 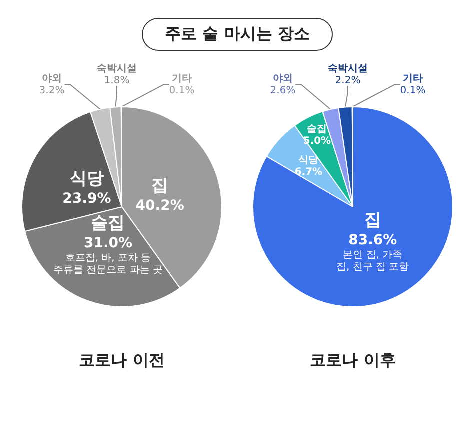 What do you see at coordinates (117, 81) in the screenshot?
I see `data-label: 1.8%` at bounding box center [117, 81].